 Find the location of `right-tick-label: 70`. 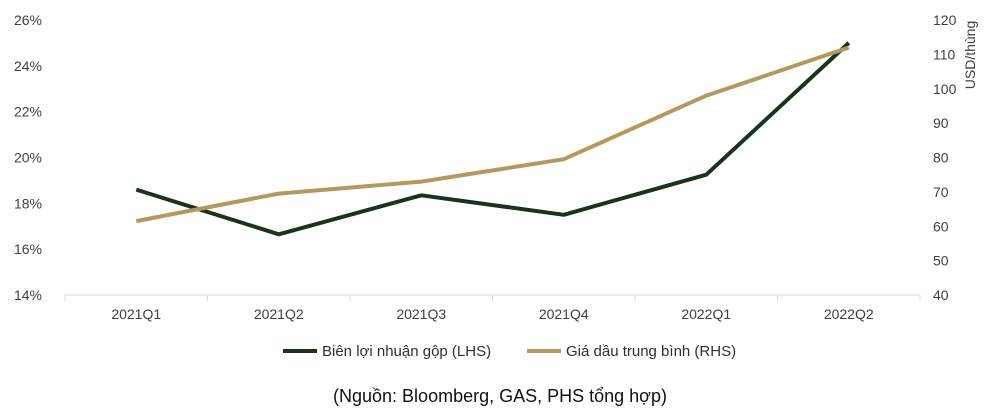

right-tick-label: 70 is located at coordinates (941, 192).